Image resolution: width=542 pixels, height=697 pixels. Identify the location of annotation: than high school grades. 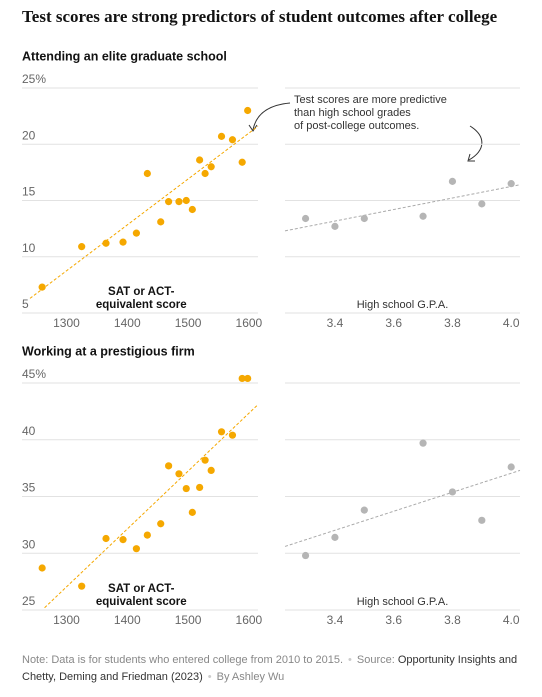
(352, 113).